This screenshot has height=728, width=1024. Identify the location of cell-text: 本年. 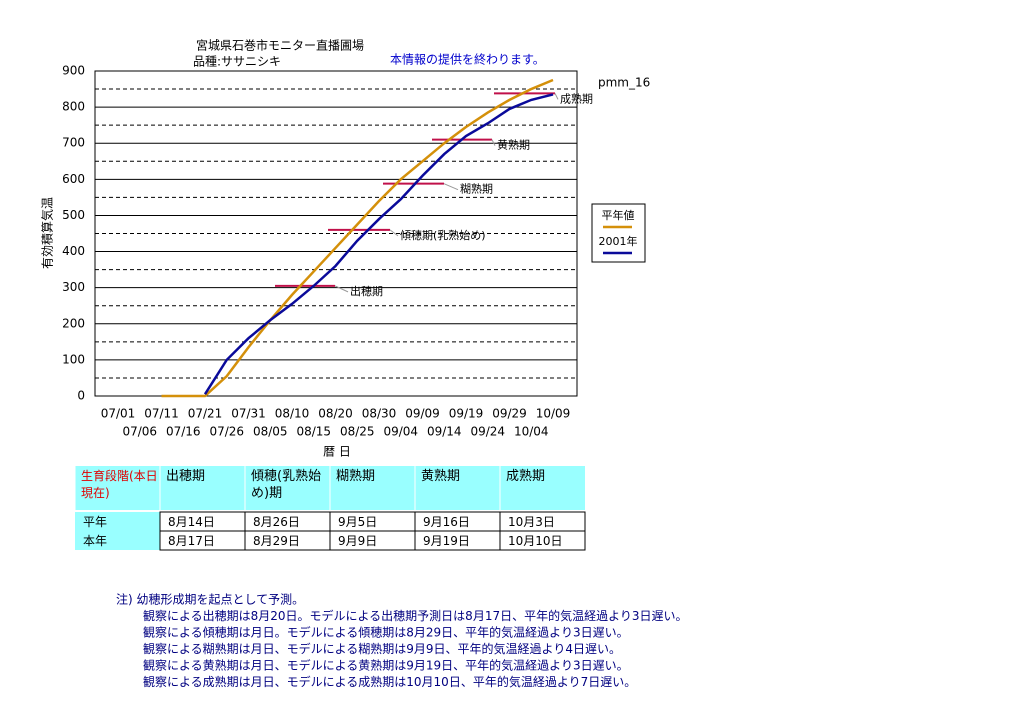
(95, 541).